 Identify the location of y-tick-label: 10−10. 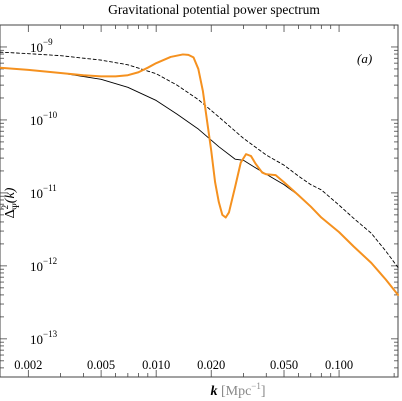
(44, 119).